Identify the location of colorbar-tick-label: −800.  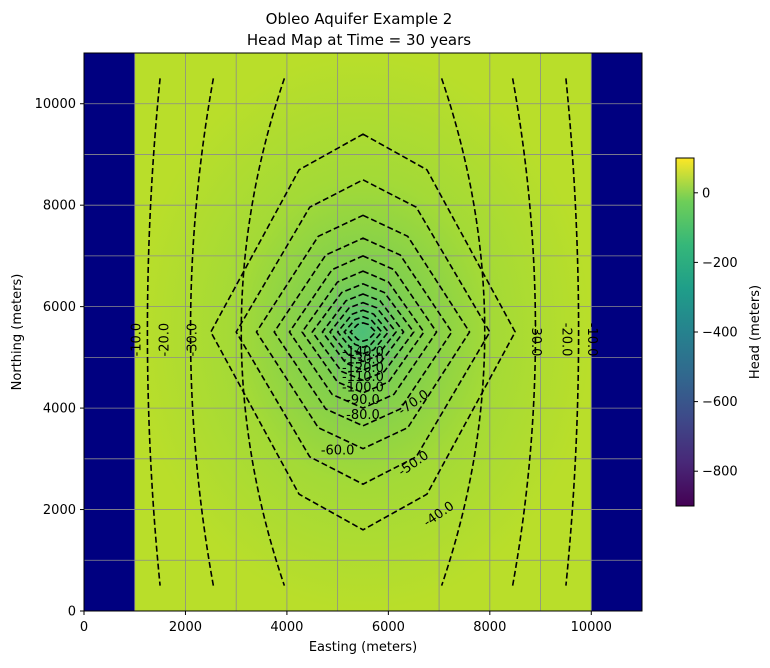
(720, 472).